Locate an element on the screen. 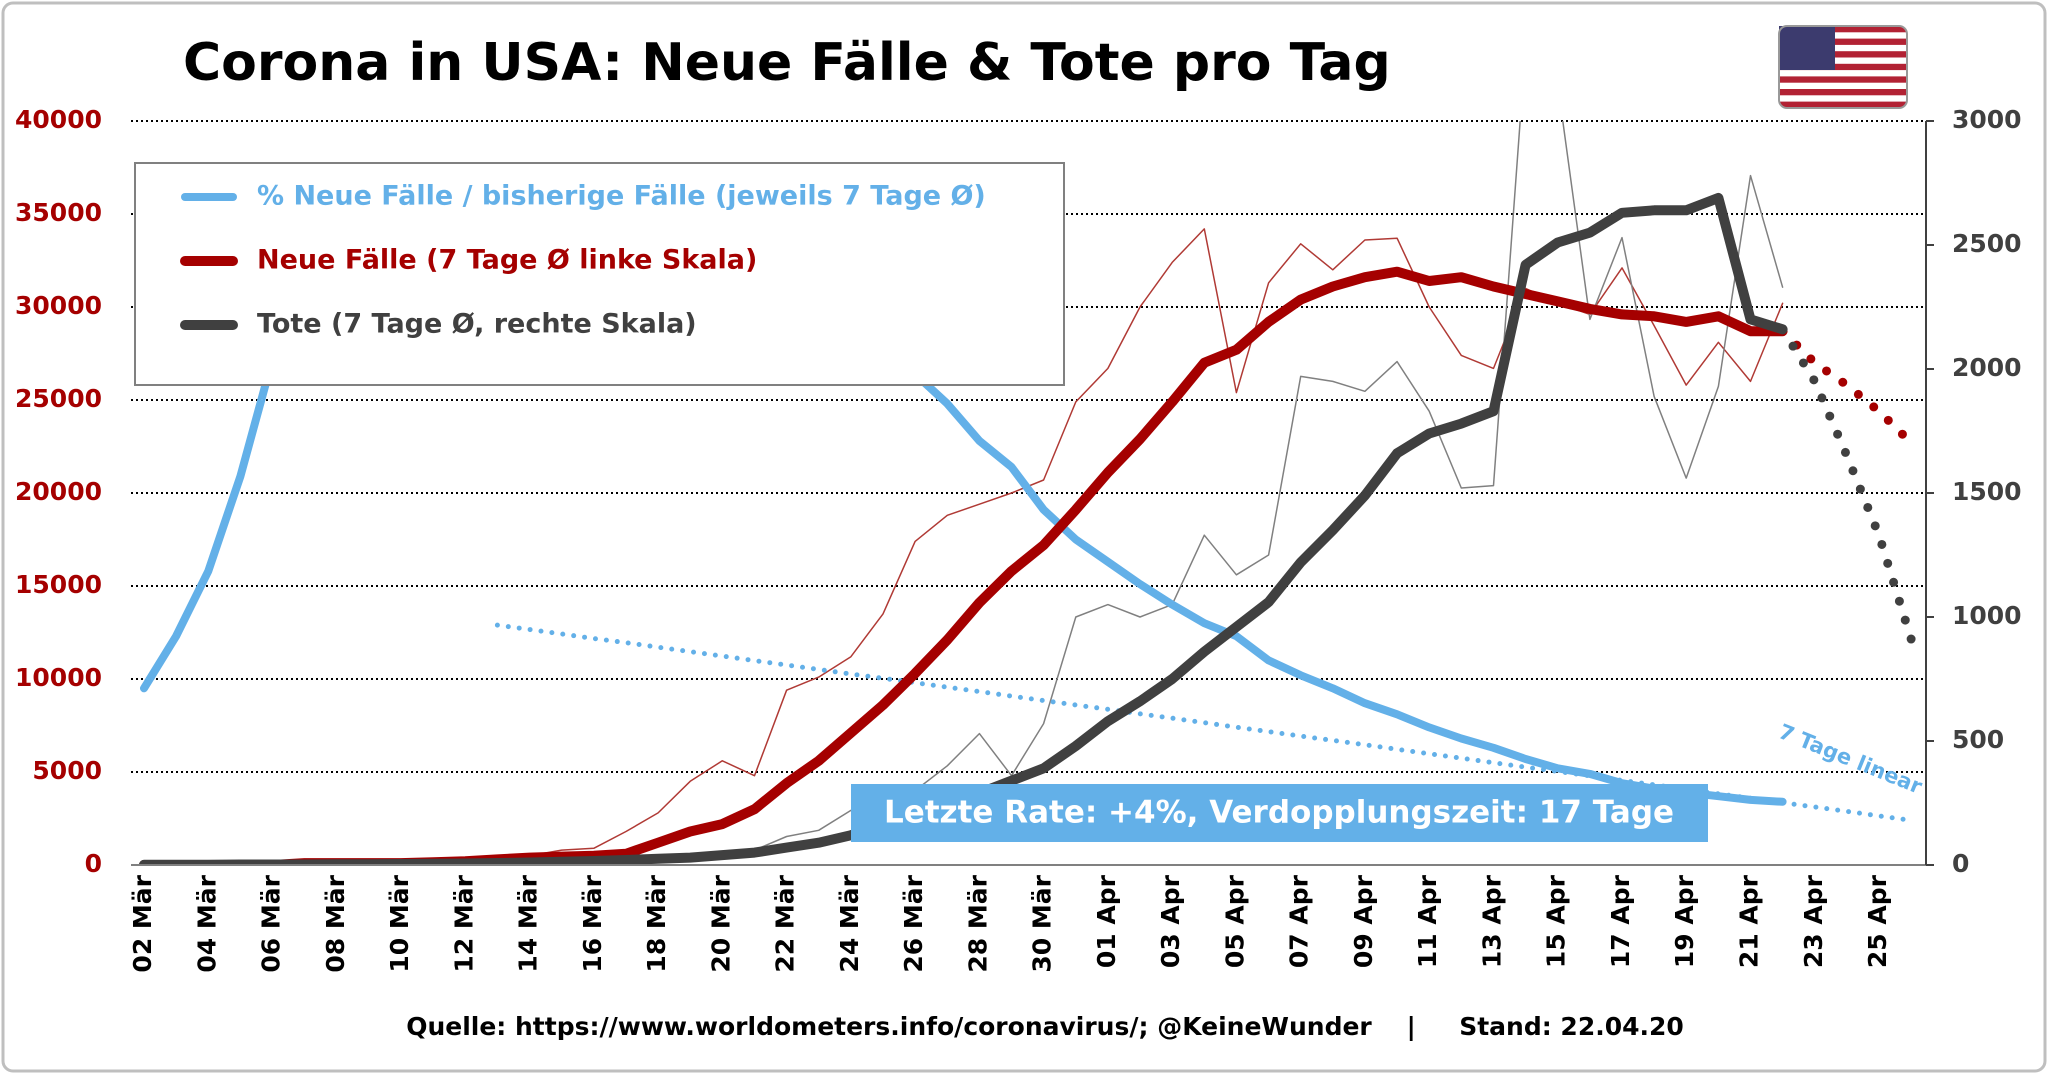 The height and width of the screenshot is (1074, 2048). x-tick-label: 03 Apr is located at coordinates (1170, 921).